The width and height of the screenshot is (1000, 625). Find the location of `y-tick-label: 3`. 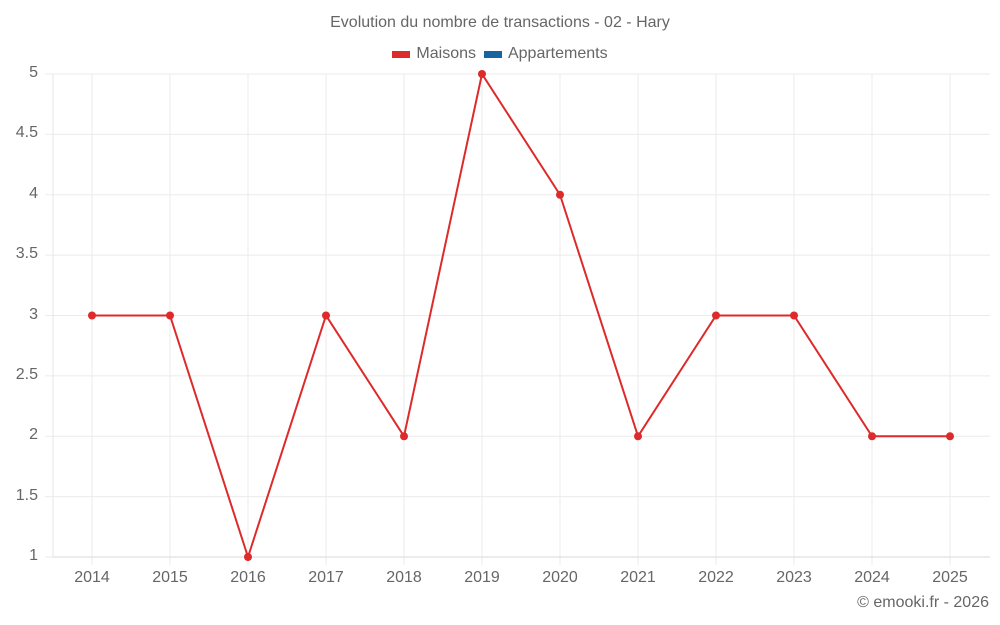

y-tick-label: 3 is located at coordinates (33, 314).